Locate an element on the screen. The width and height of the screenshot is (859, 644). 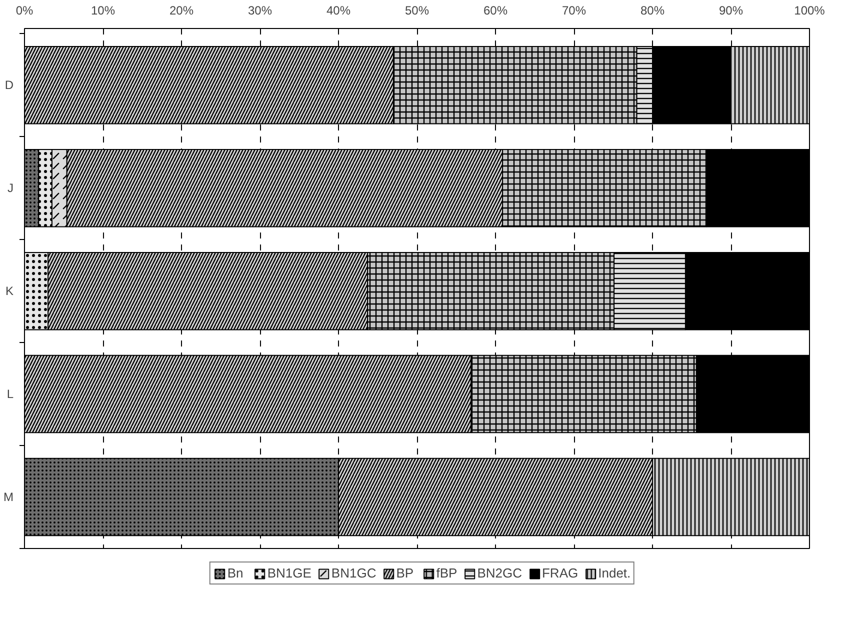
x-tick-label: 50% is located at coordinates (417, 11).